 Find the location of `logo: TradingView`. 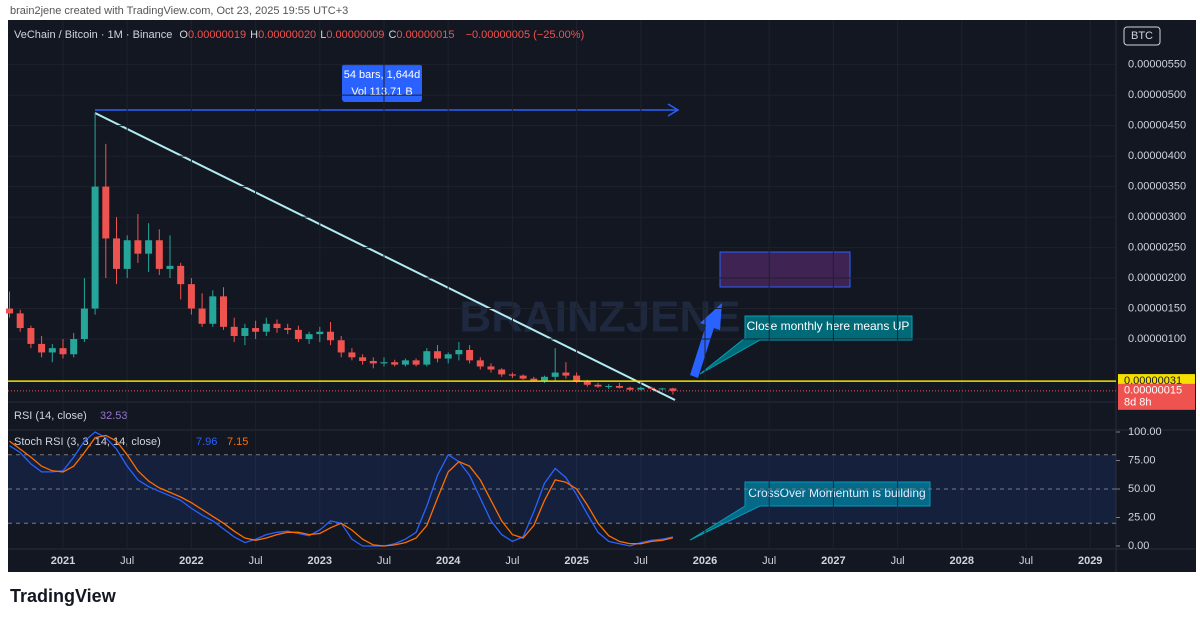

logo: TradingView is located at coordinates (63, 596).